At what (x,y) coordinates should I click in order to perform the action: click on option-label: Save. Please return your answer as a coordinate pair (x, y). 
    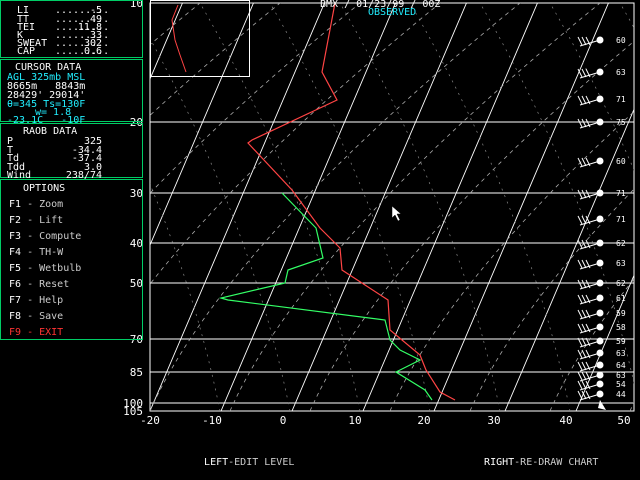
    Looking at the image, I should click on (51, 316).